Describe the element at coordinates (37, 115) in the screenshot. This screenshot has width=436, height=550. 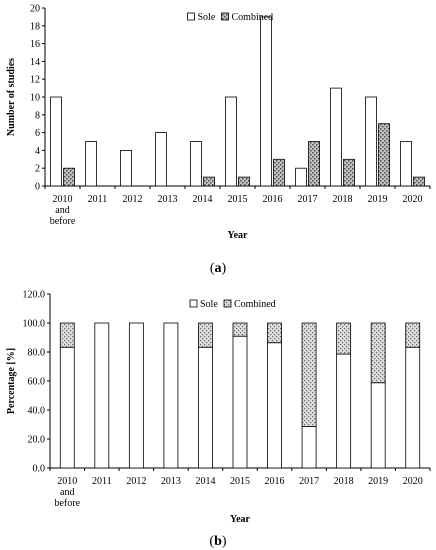
I see `y-tick-label: 8` at that location.